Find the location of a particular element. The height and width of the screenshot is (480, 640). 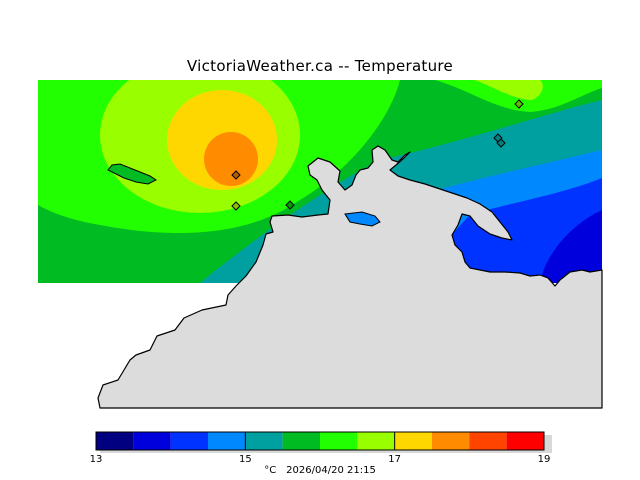

legend-caption: °C 2026/04/20 21:15 is located at coordinates (320, 470).